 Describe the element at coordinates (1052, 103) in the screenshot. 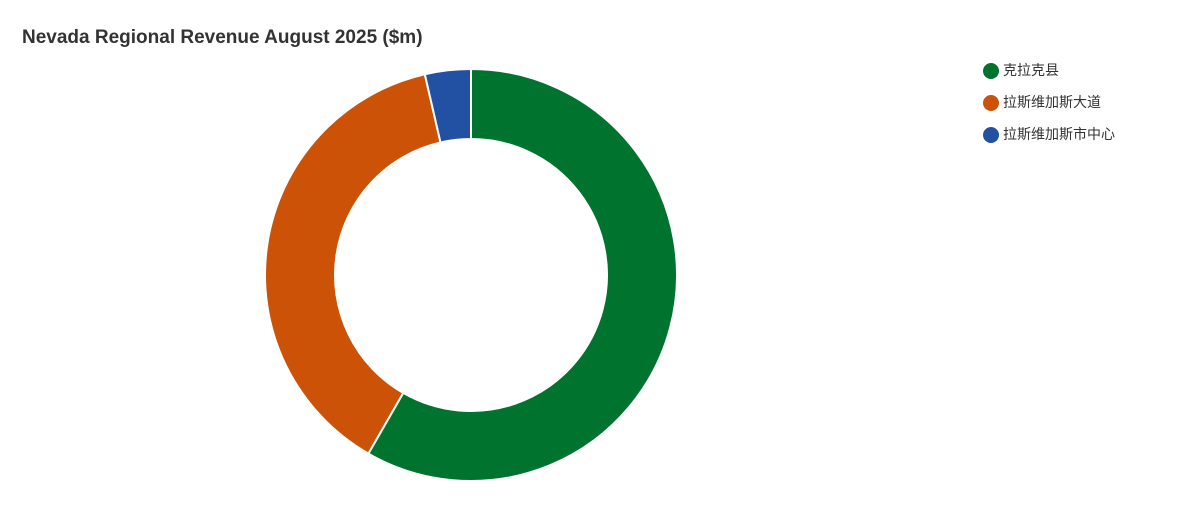

I see `legend-label: 拉斯维加斯大道` at that location.